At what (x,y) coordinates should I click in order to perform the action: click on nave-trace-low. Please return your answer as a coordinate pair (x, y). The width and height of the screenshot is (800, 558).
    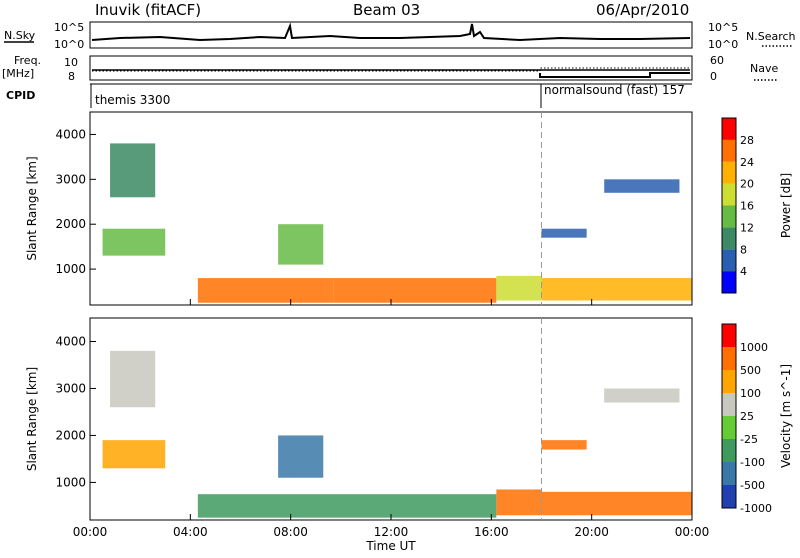
    Looking at the image, I should click on (614, 75).